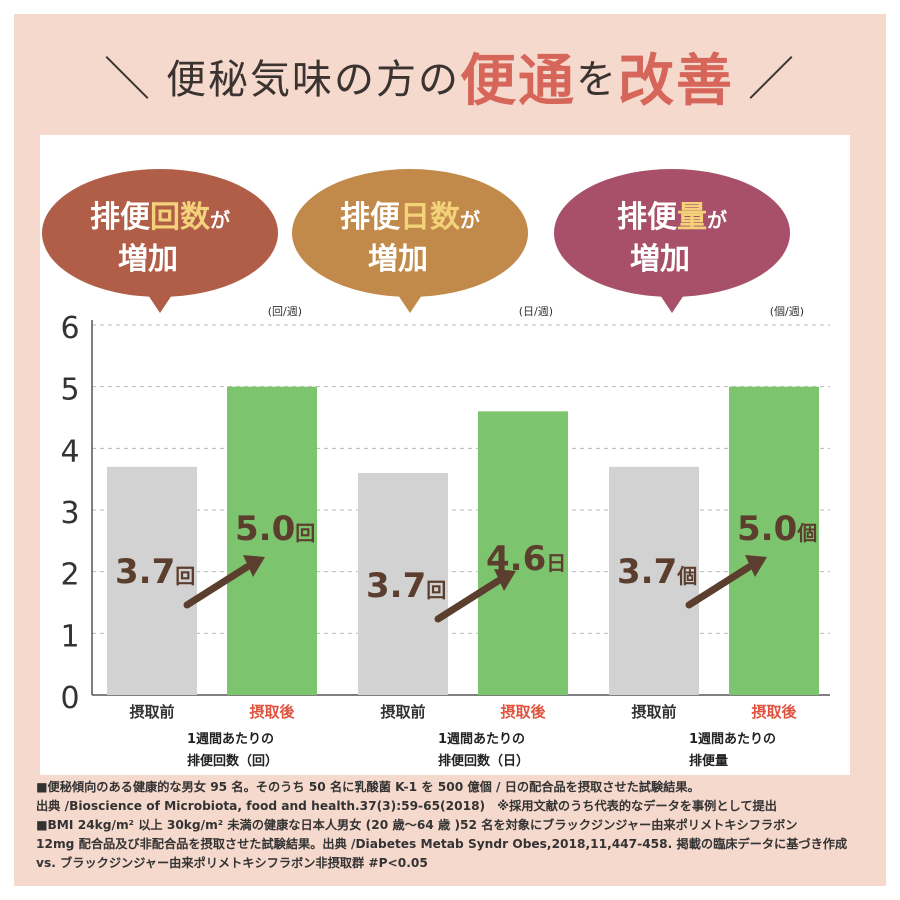 This screenshot has width=900, height=900. What do you see at coordinates (708, 761) in the screenshot?
I see `group-caption: 排便量` at bounding box center [708, 761].